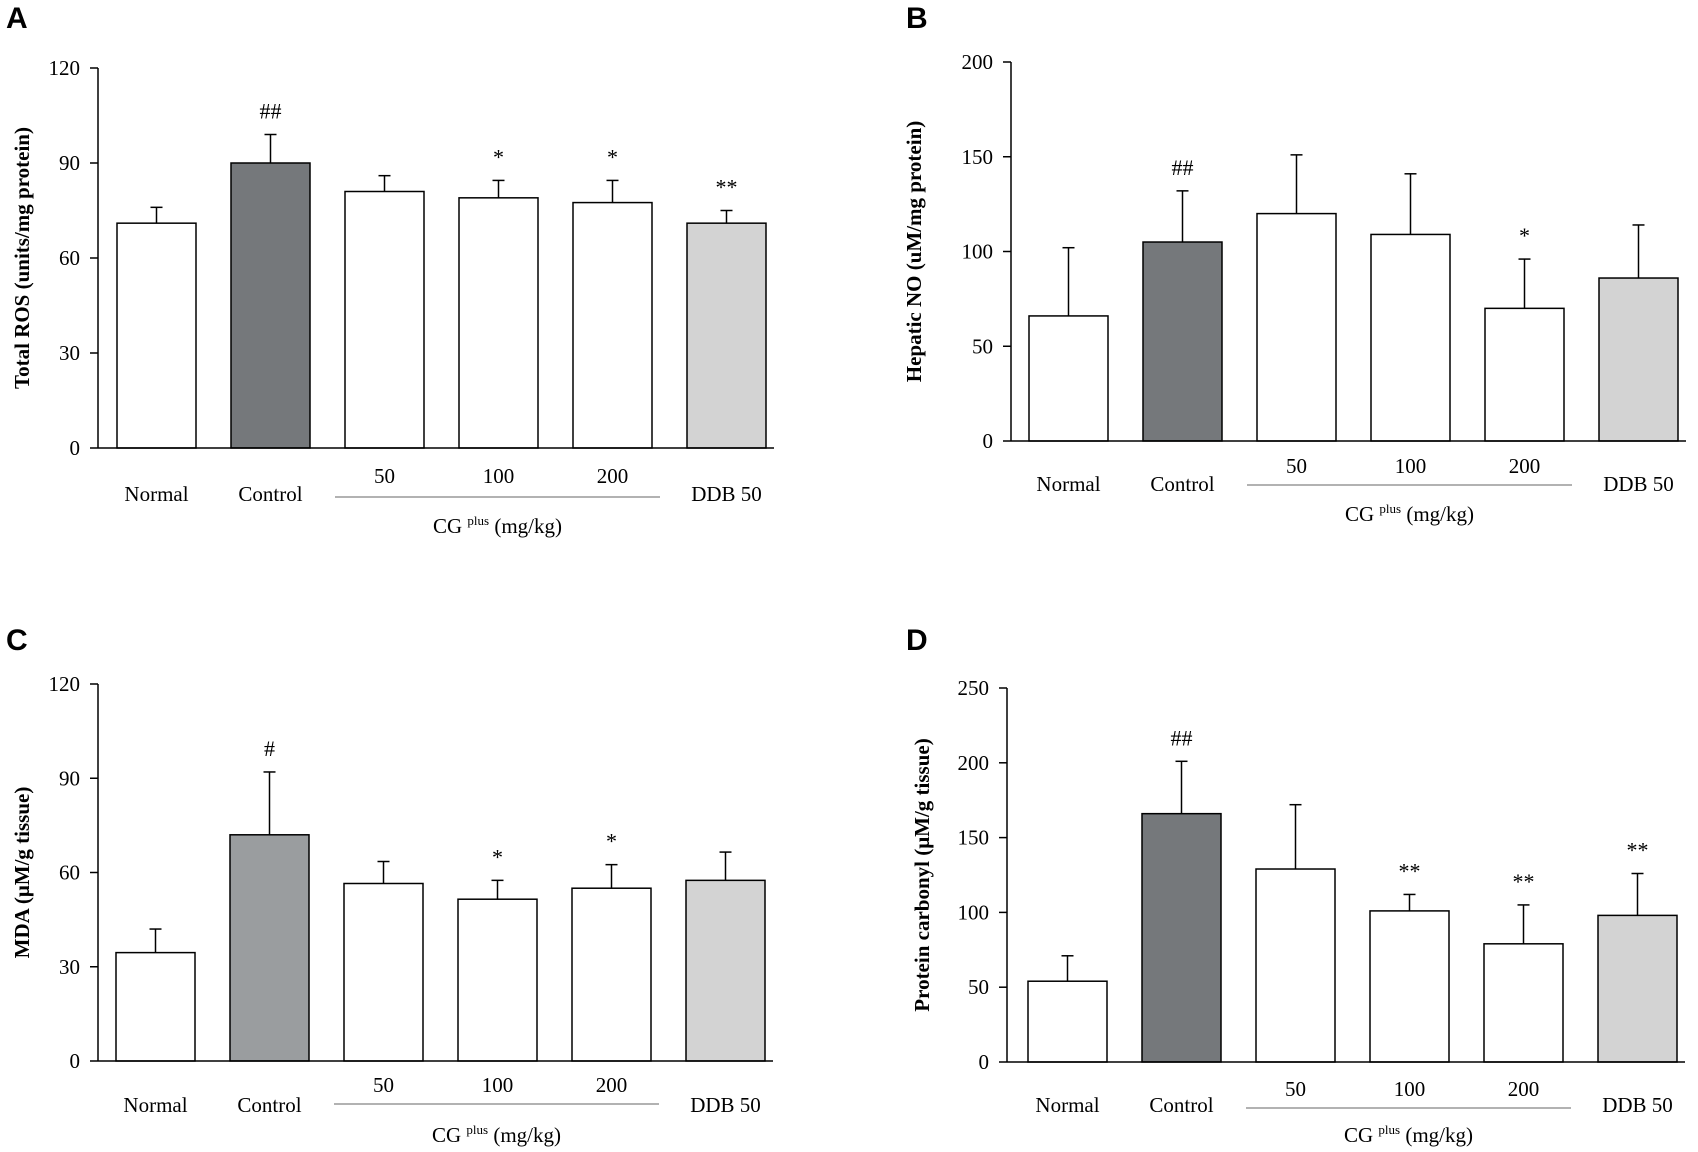 This screenshot has height=1152, width=1698. I want to click on y-axis-label: Protein carbonyl (μM/g tissue), so click(922, 874).